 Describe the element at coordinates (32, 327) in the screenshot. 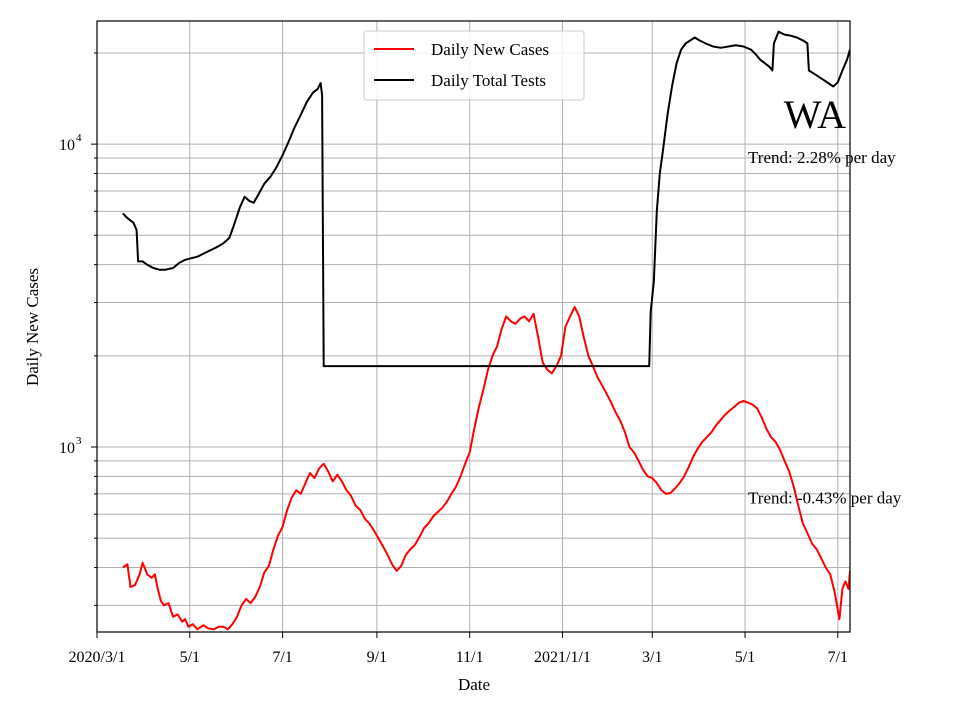

I see `y-axis-label: Daily New Cases` at that location.